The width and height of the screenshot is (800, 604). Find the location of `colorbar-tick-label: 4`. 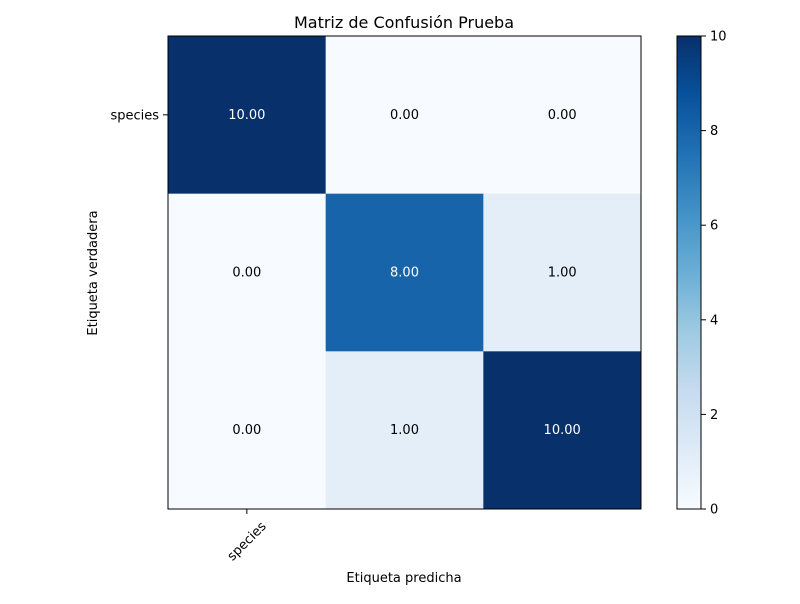

colorbar-tick-label: 4 is located at coordinates (714, 320).